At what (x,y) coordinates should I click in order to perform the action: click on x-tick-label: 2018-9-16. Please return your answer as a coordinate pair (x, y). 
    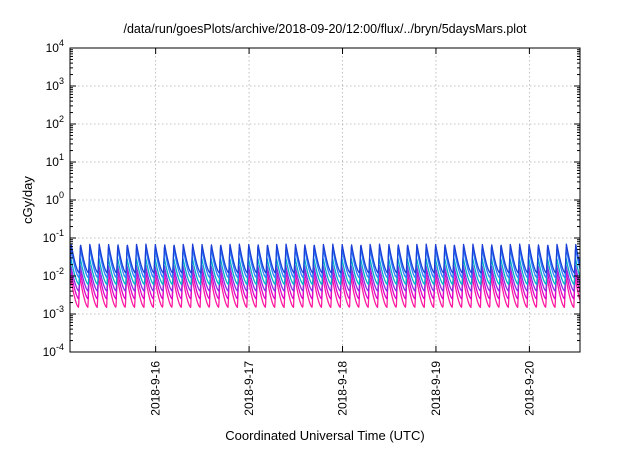
    Looking at the image, I should click on (156, 388).